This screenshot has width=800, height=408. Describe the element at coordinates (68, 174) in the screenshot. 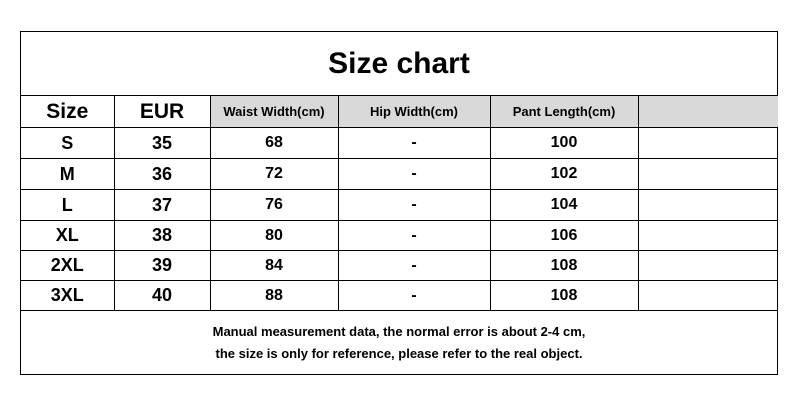

I see `cell-size: M` at that location.